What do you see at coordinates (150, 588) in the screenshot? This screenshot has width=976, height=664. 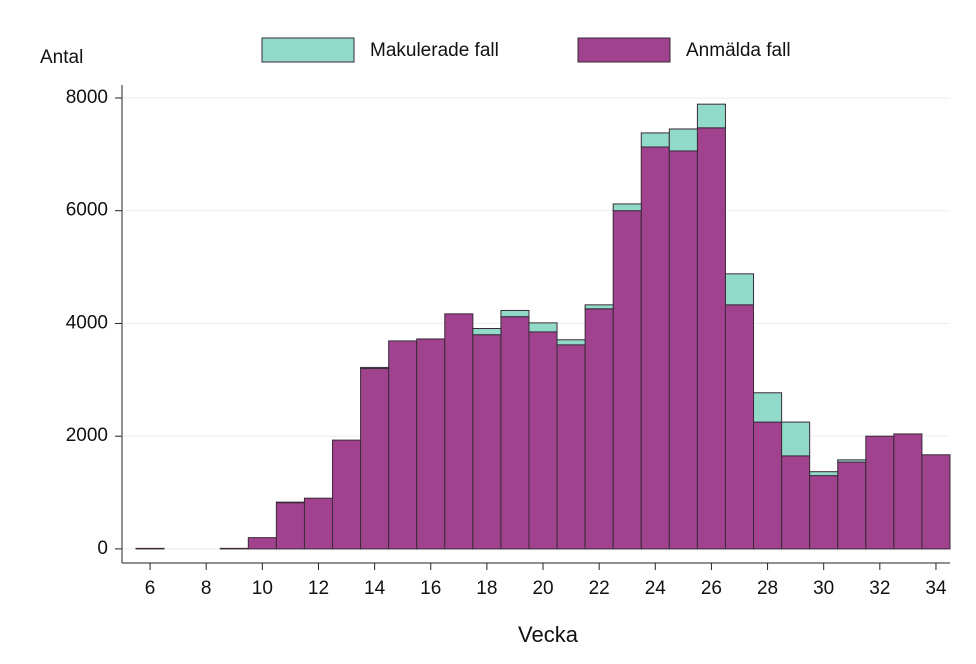 I see `x-tick-label: 6` at bounding box center [150, 588].